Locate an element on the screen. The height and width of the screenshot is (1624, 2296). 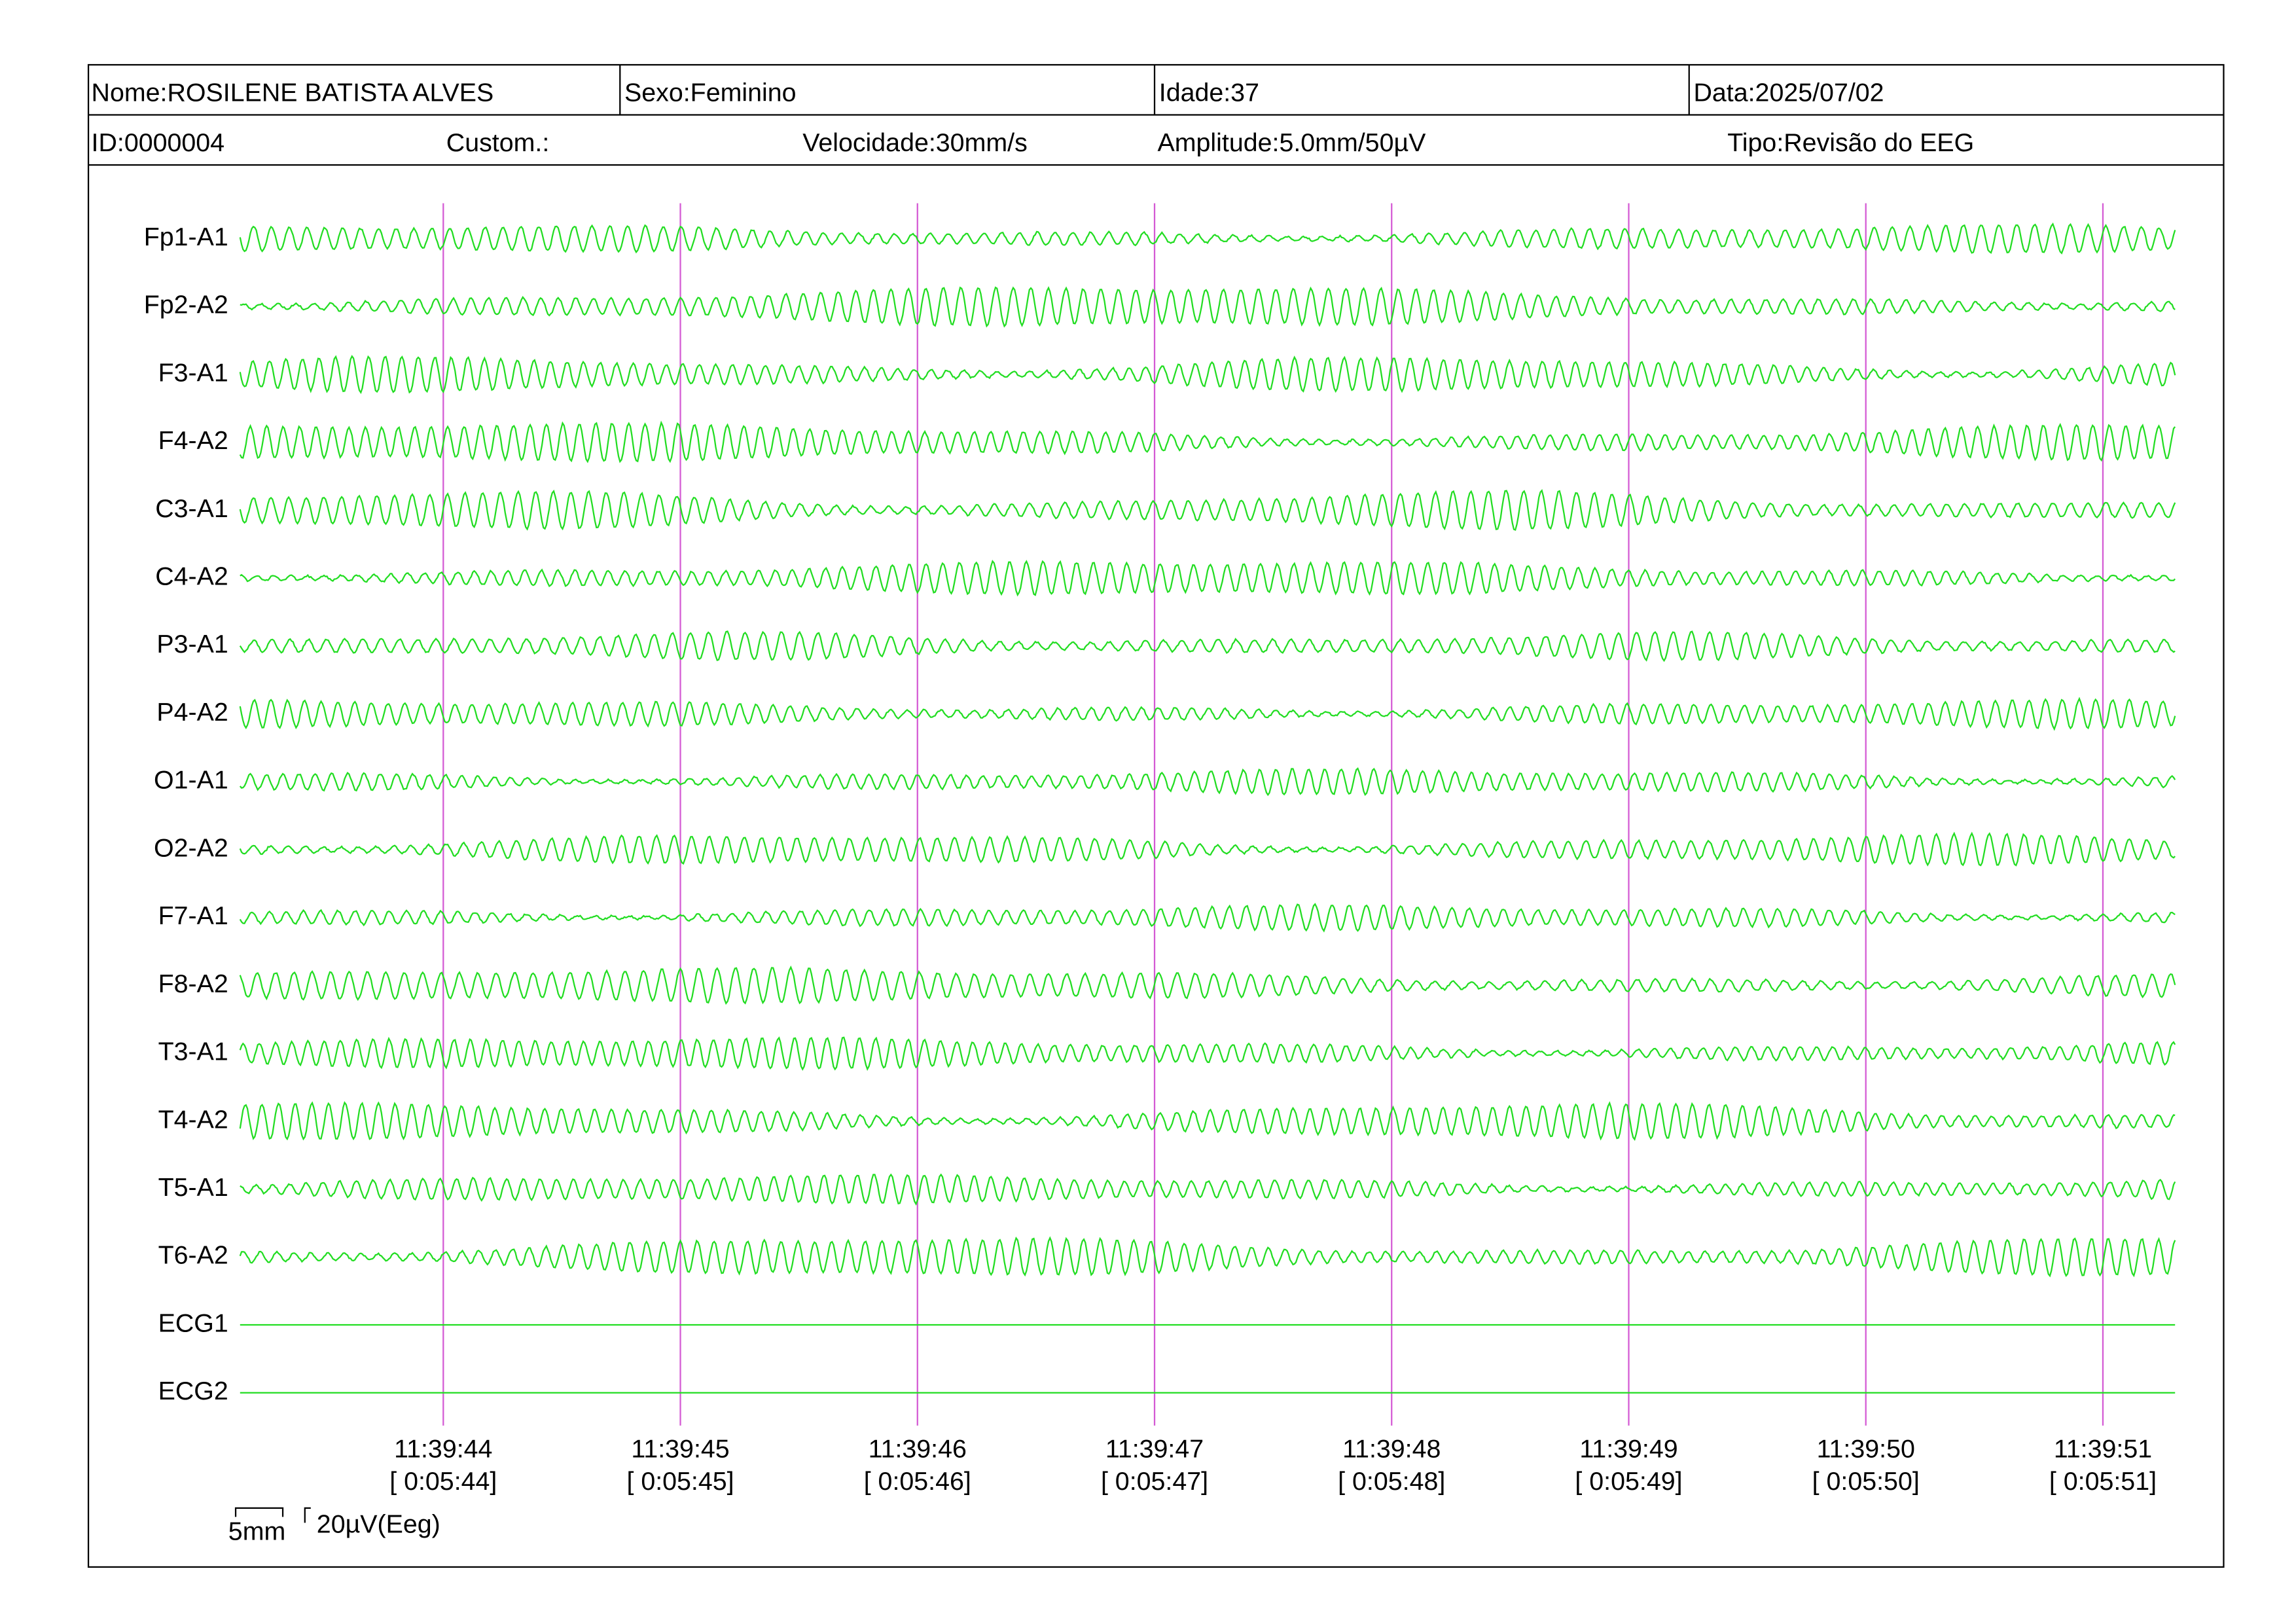
clock-time: 11:39:49 is located at coordinates (1628, 1450).